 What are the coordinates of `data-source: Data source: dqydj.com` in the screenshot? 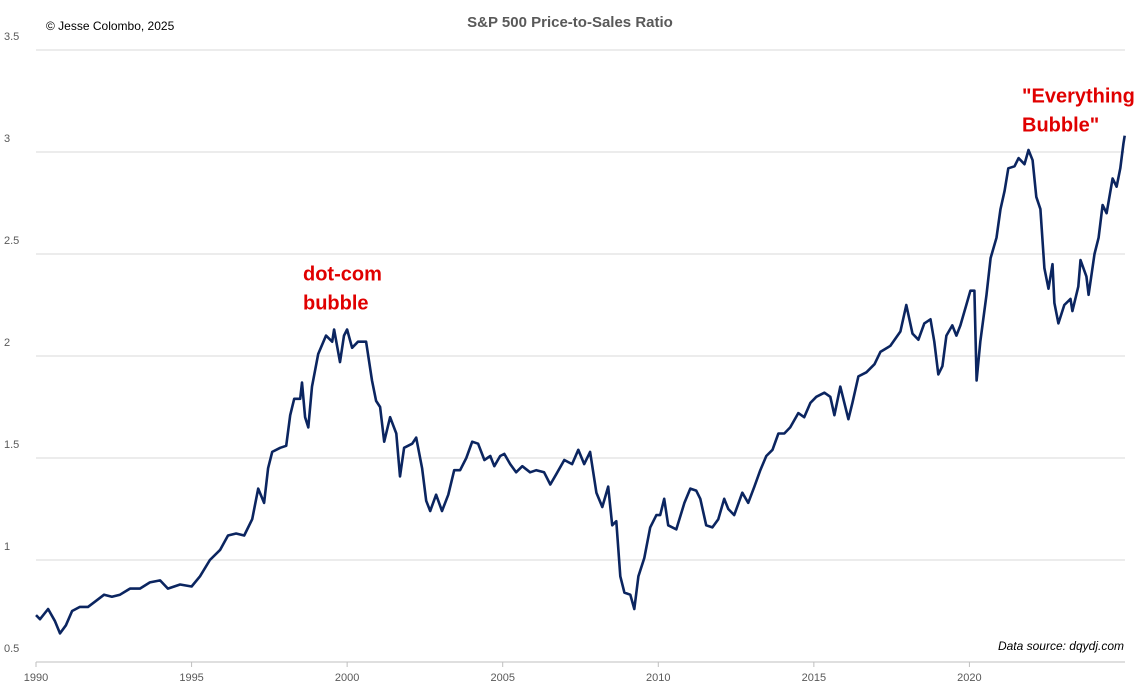 It's located at (1061, 646).